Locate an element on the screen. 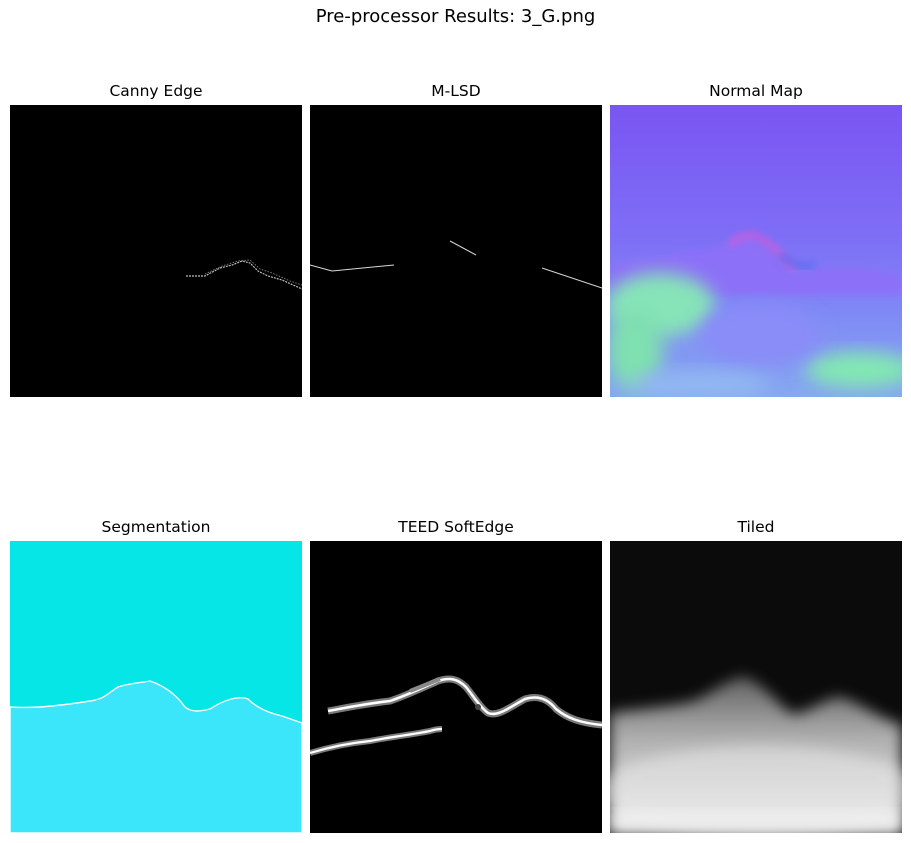  panel-title-mlsd: M-LSD is located at coordinates (456, 91).